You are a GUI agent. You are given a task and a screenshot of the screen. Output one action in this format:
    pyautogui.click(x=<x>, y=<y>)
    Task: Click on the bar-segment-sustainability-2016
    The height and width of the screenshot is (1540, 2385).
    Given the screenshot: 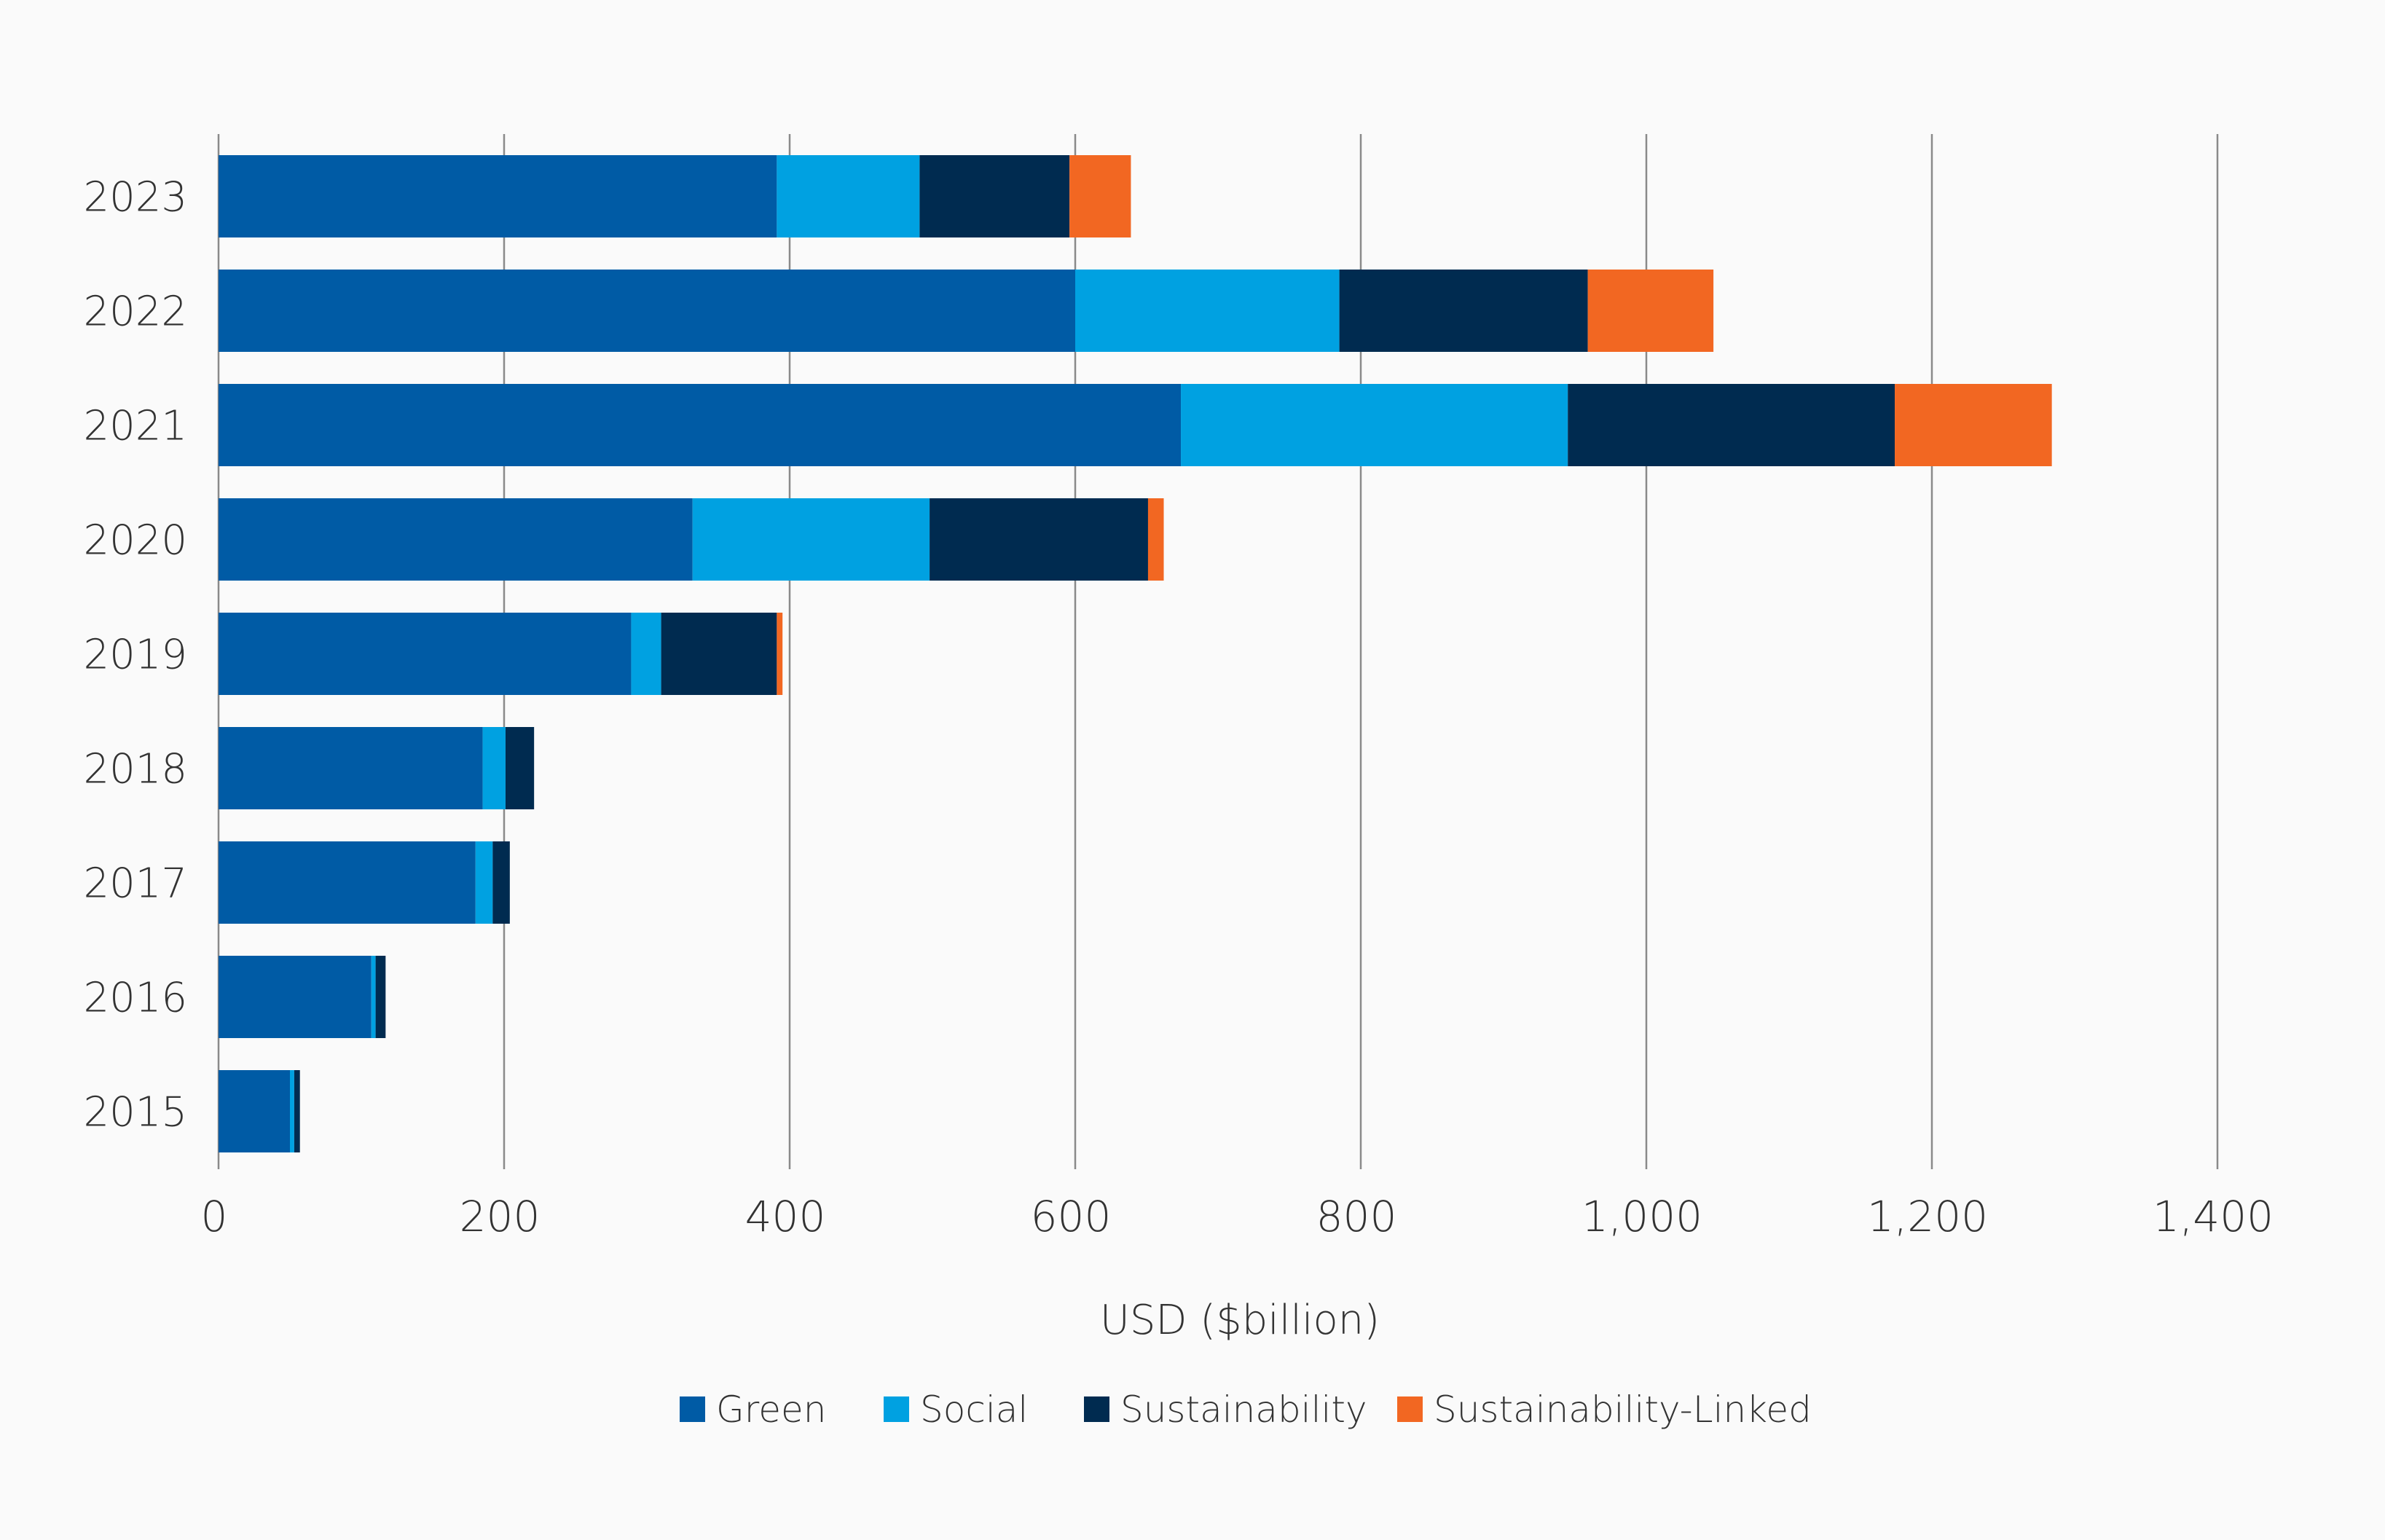 What is the action you would take?
    pyautogui.click(x=380, y=997)
    